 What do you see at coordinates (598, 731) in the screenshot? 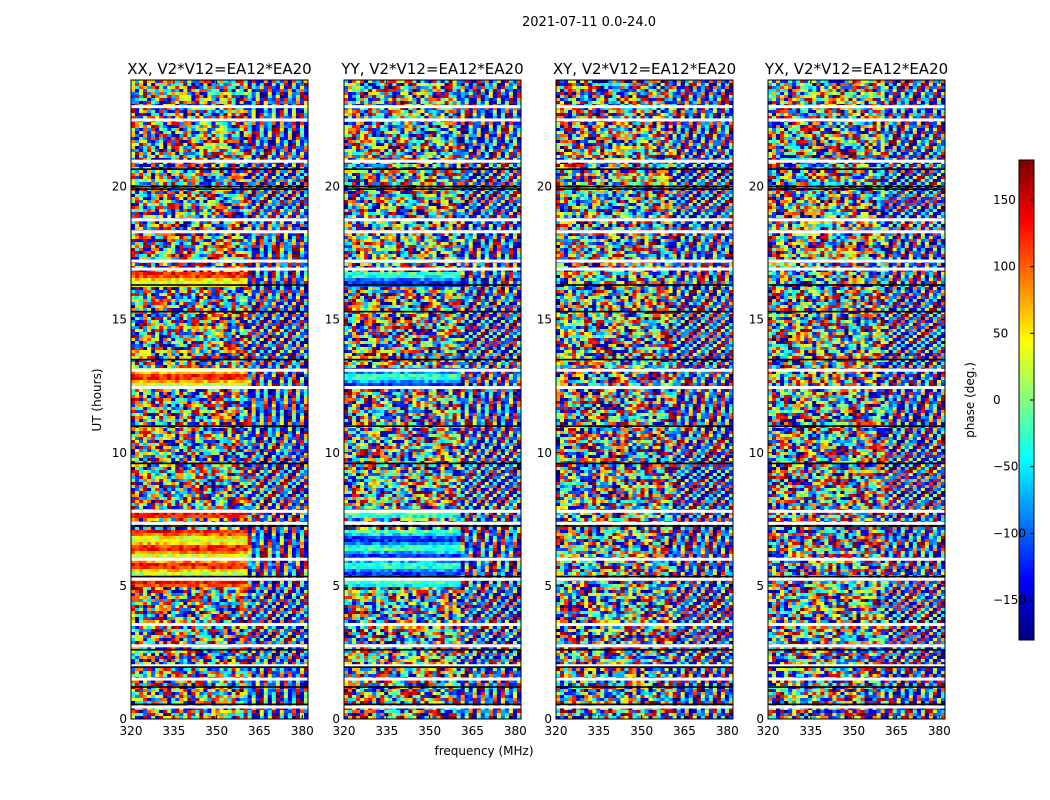
I see `x-tick-label: 335` at bounding box center [598, 731].